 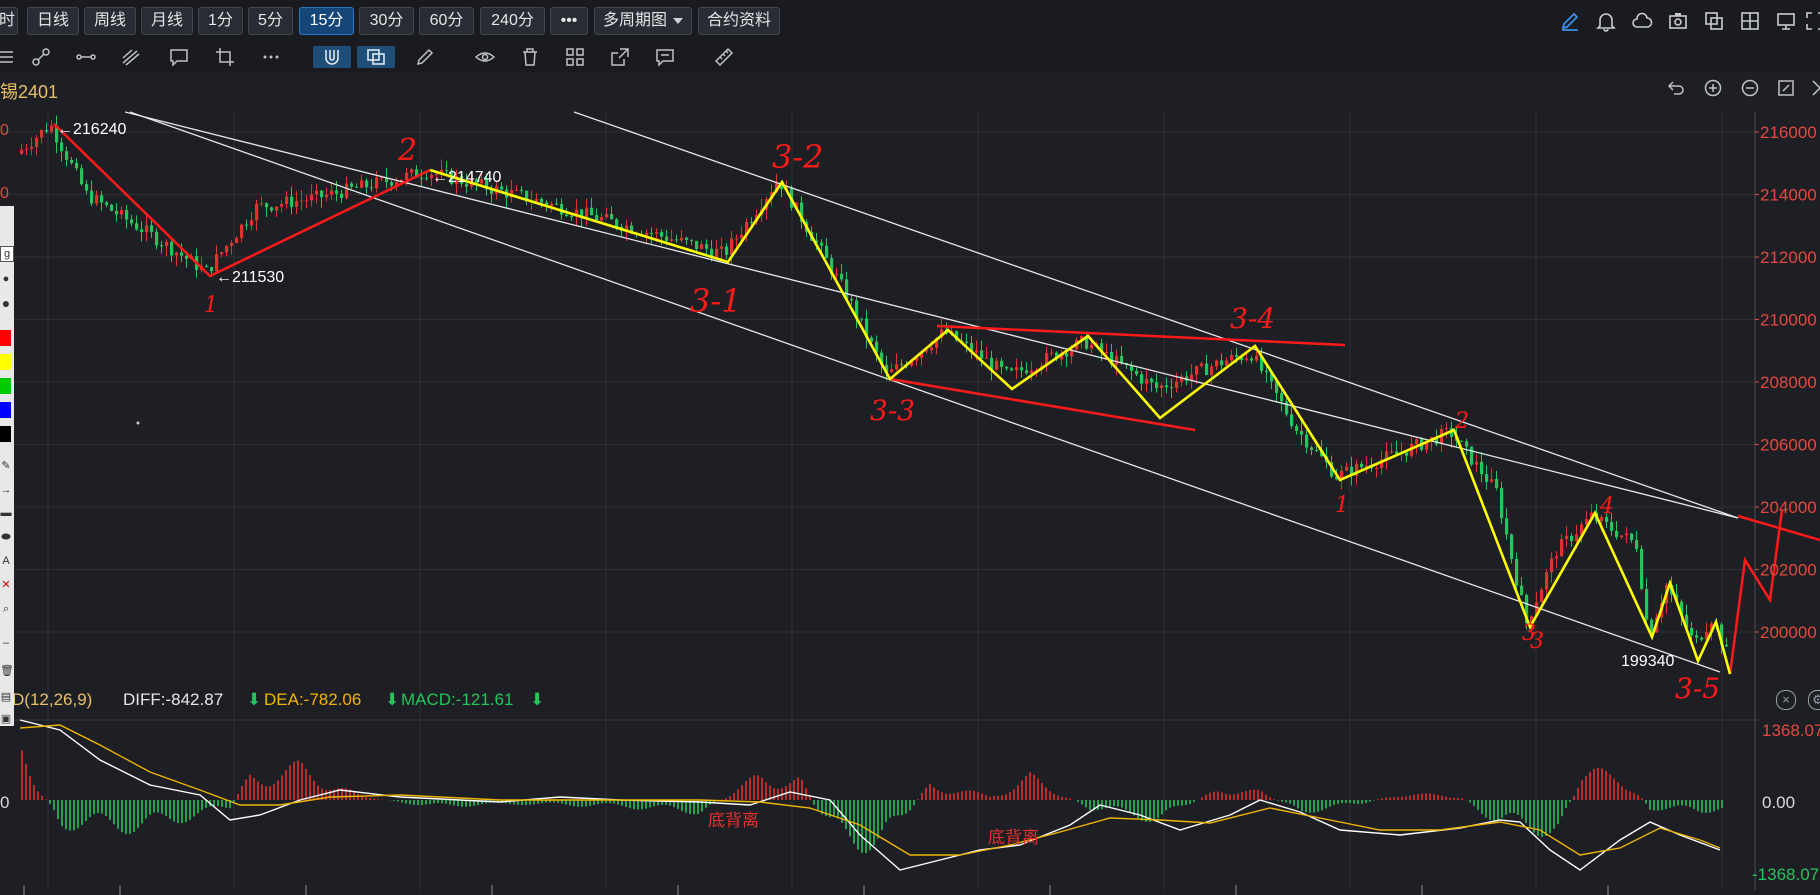 I want to click on grid-icon, so click(x=575, y=57).